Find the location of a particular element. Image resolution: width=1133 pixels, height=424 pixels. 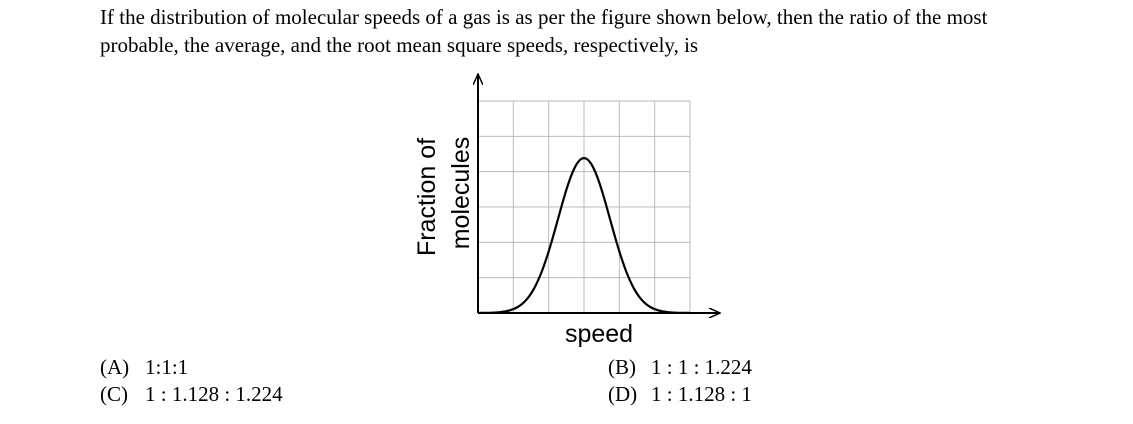

option-label: (C) is located at coordinates (114, 394).